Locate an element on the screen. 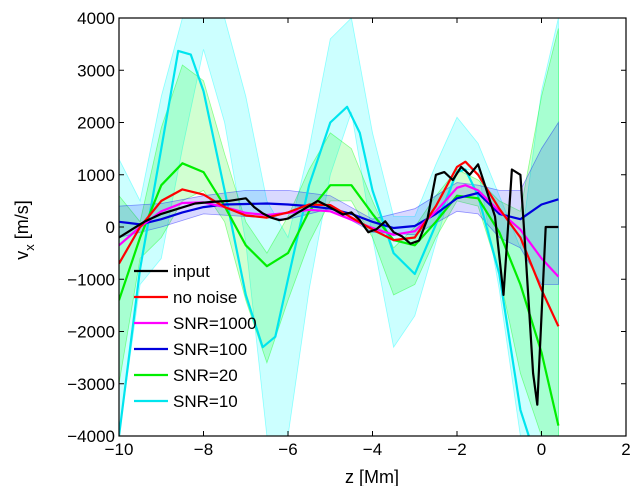 This screenshot has height=486, width=639. x-tick-label: 2 is located at coordinates (625, 449).